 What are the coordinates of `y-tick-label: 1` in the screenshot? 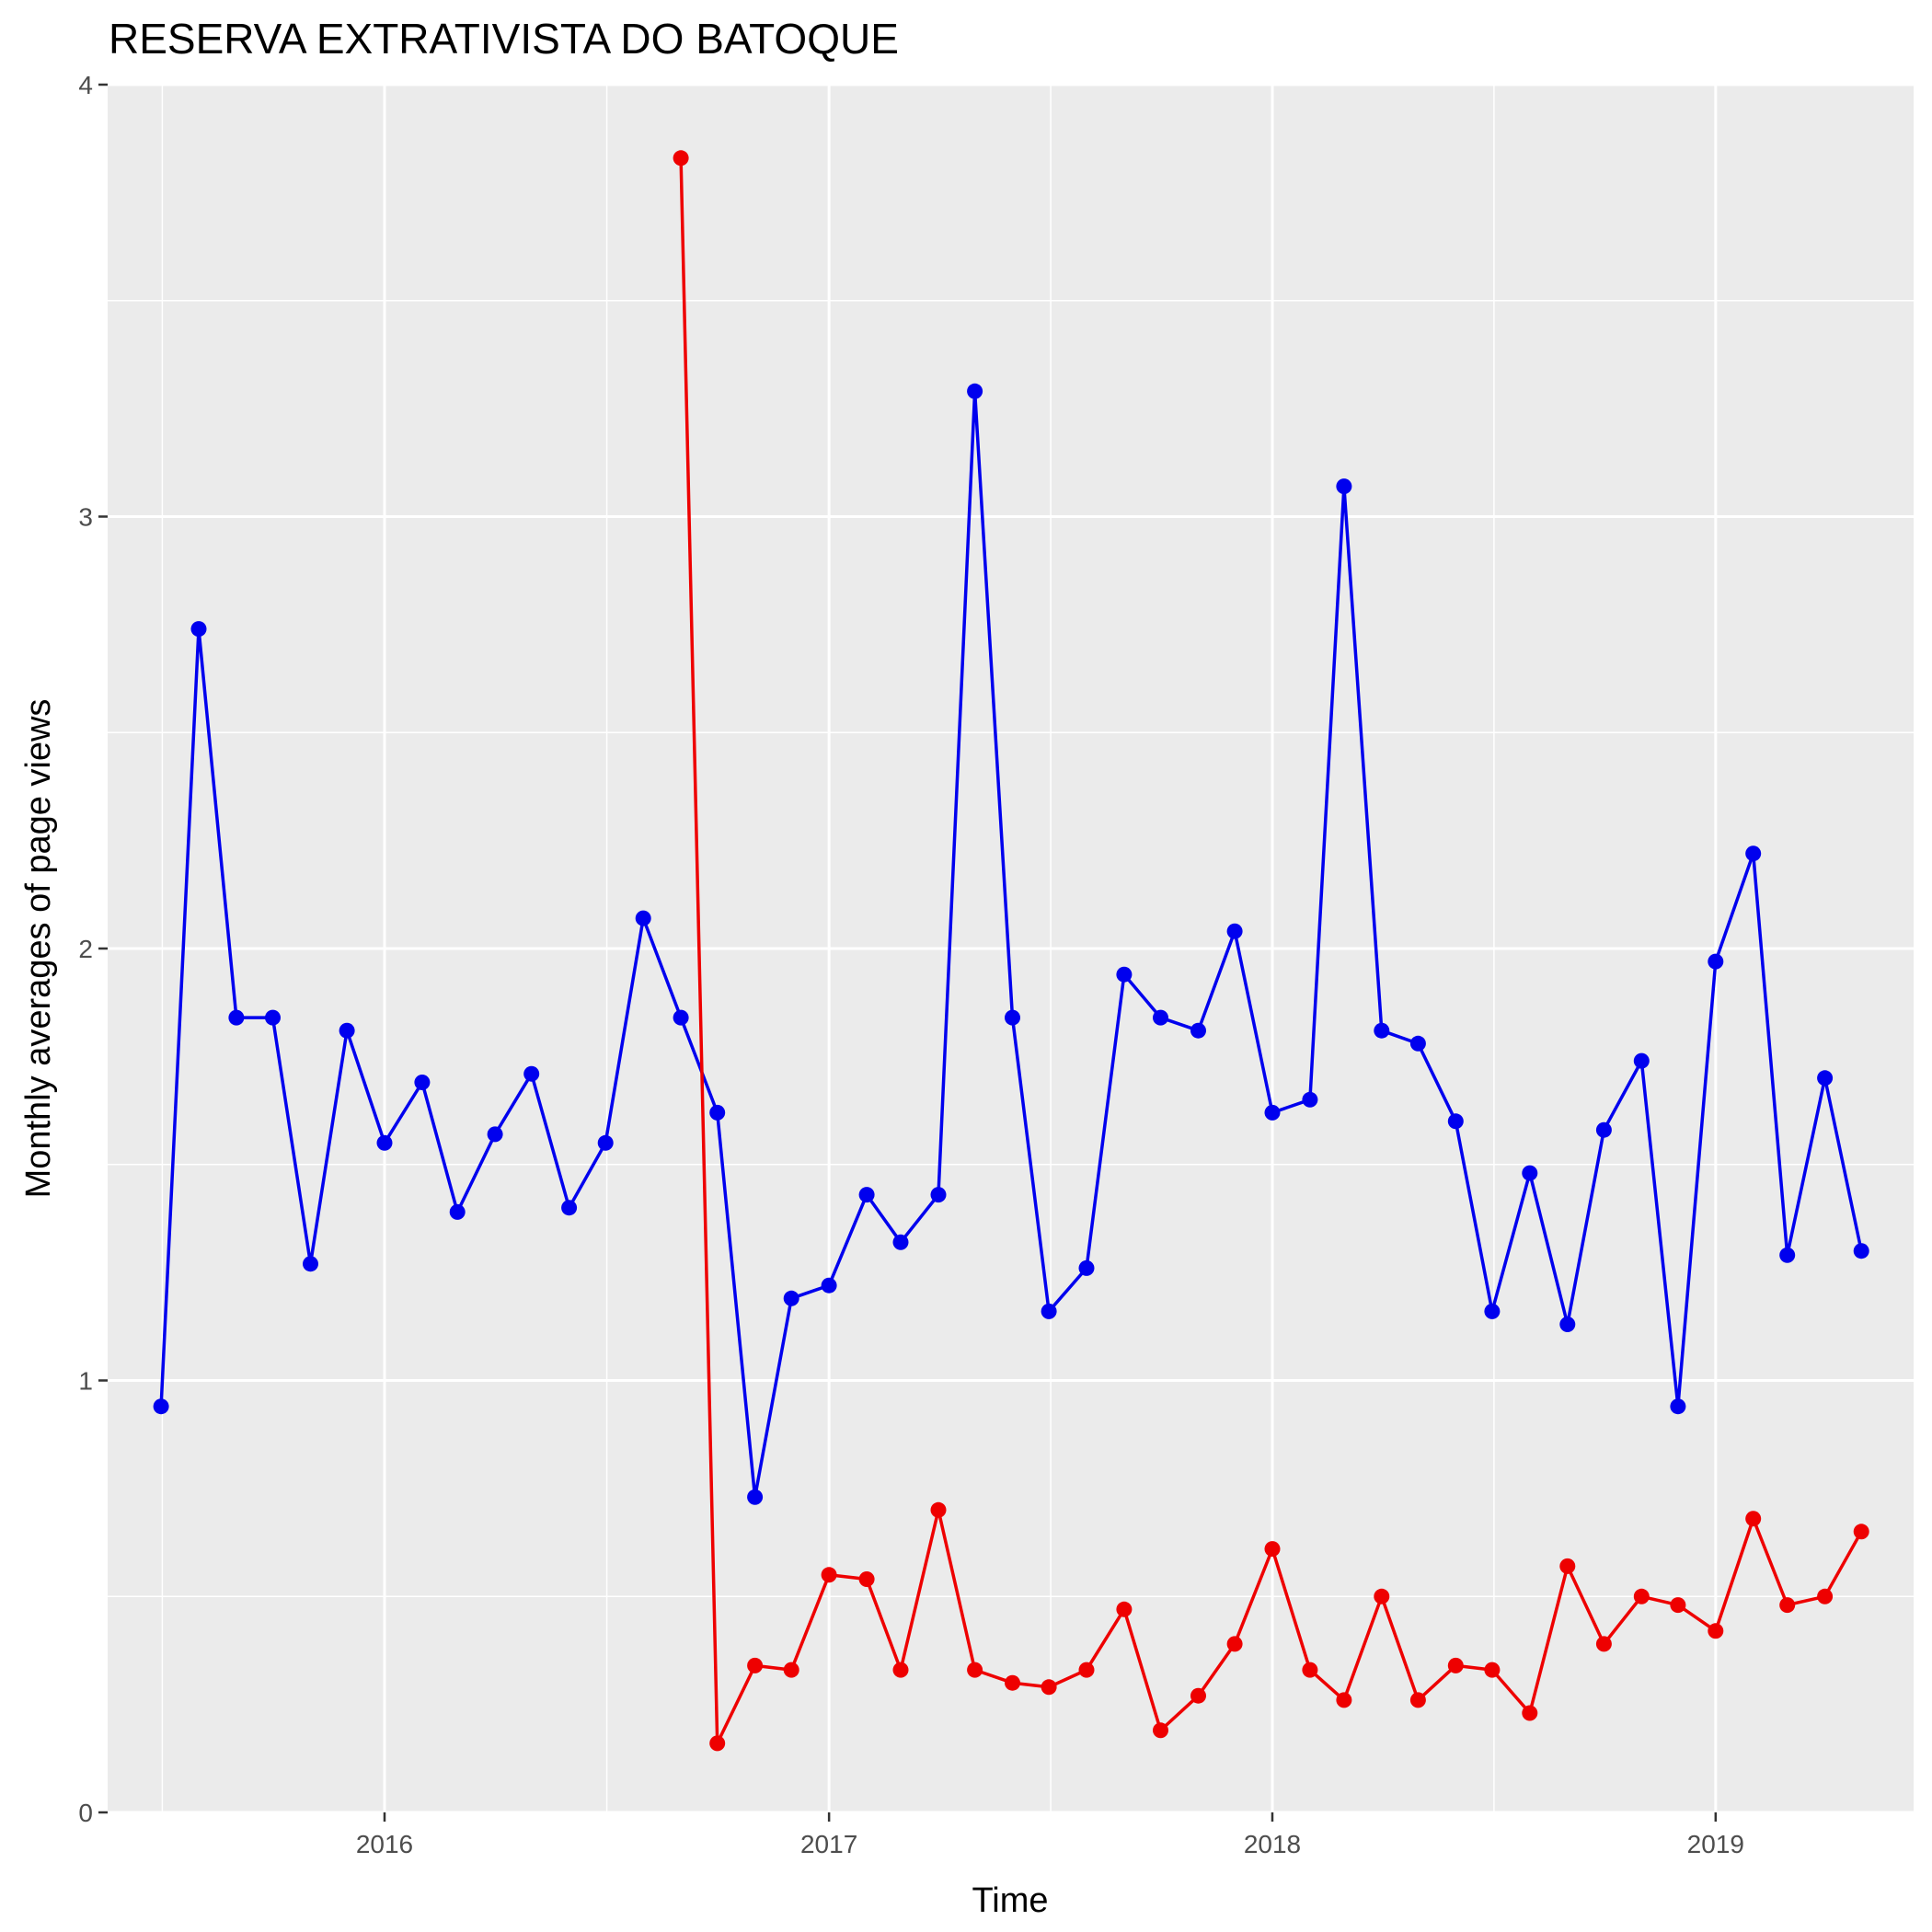 It's located at (85, 1381).